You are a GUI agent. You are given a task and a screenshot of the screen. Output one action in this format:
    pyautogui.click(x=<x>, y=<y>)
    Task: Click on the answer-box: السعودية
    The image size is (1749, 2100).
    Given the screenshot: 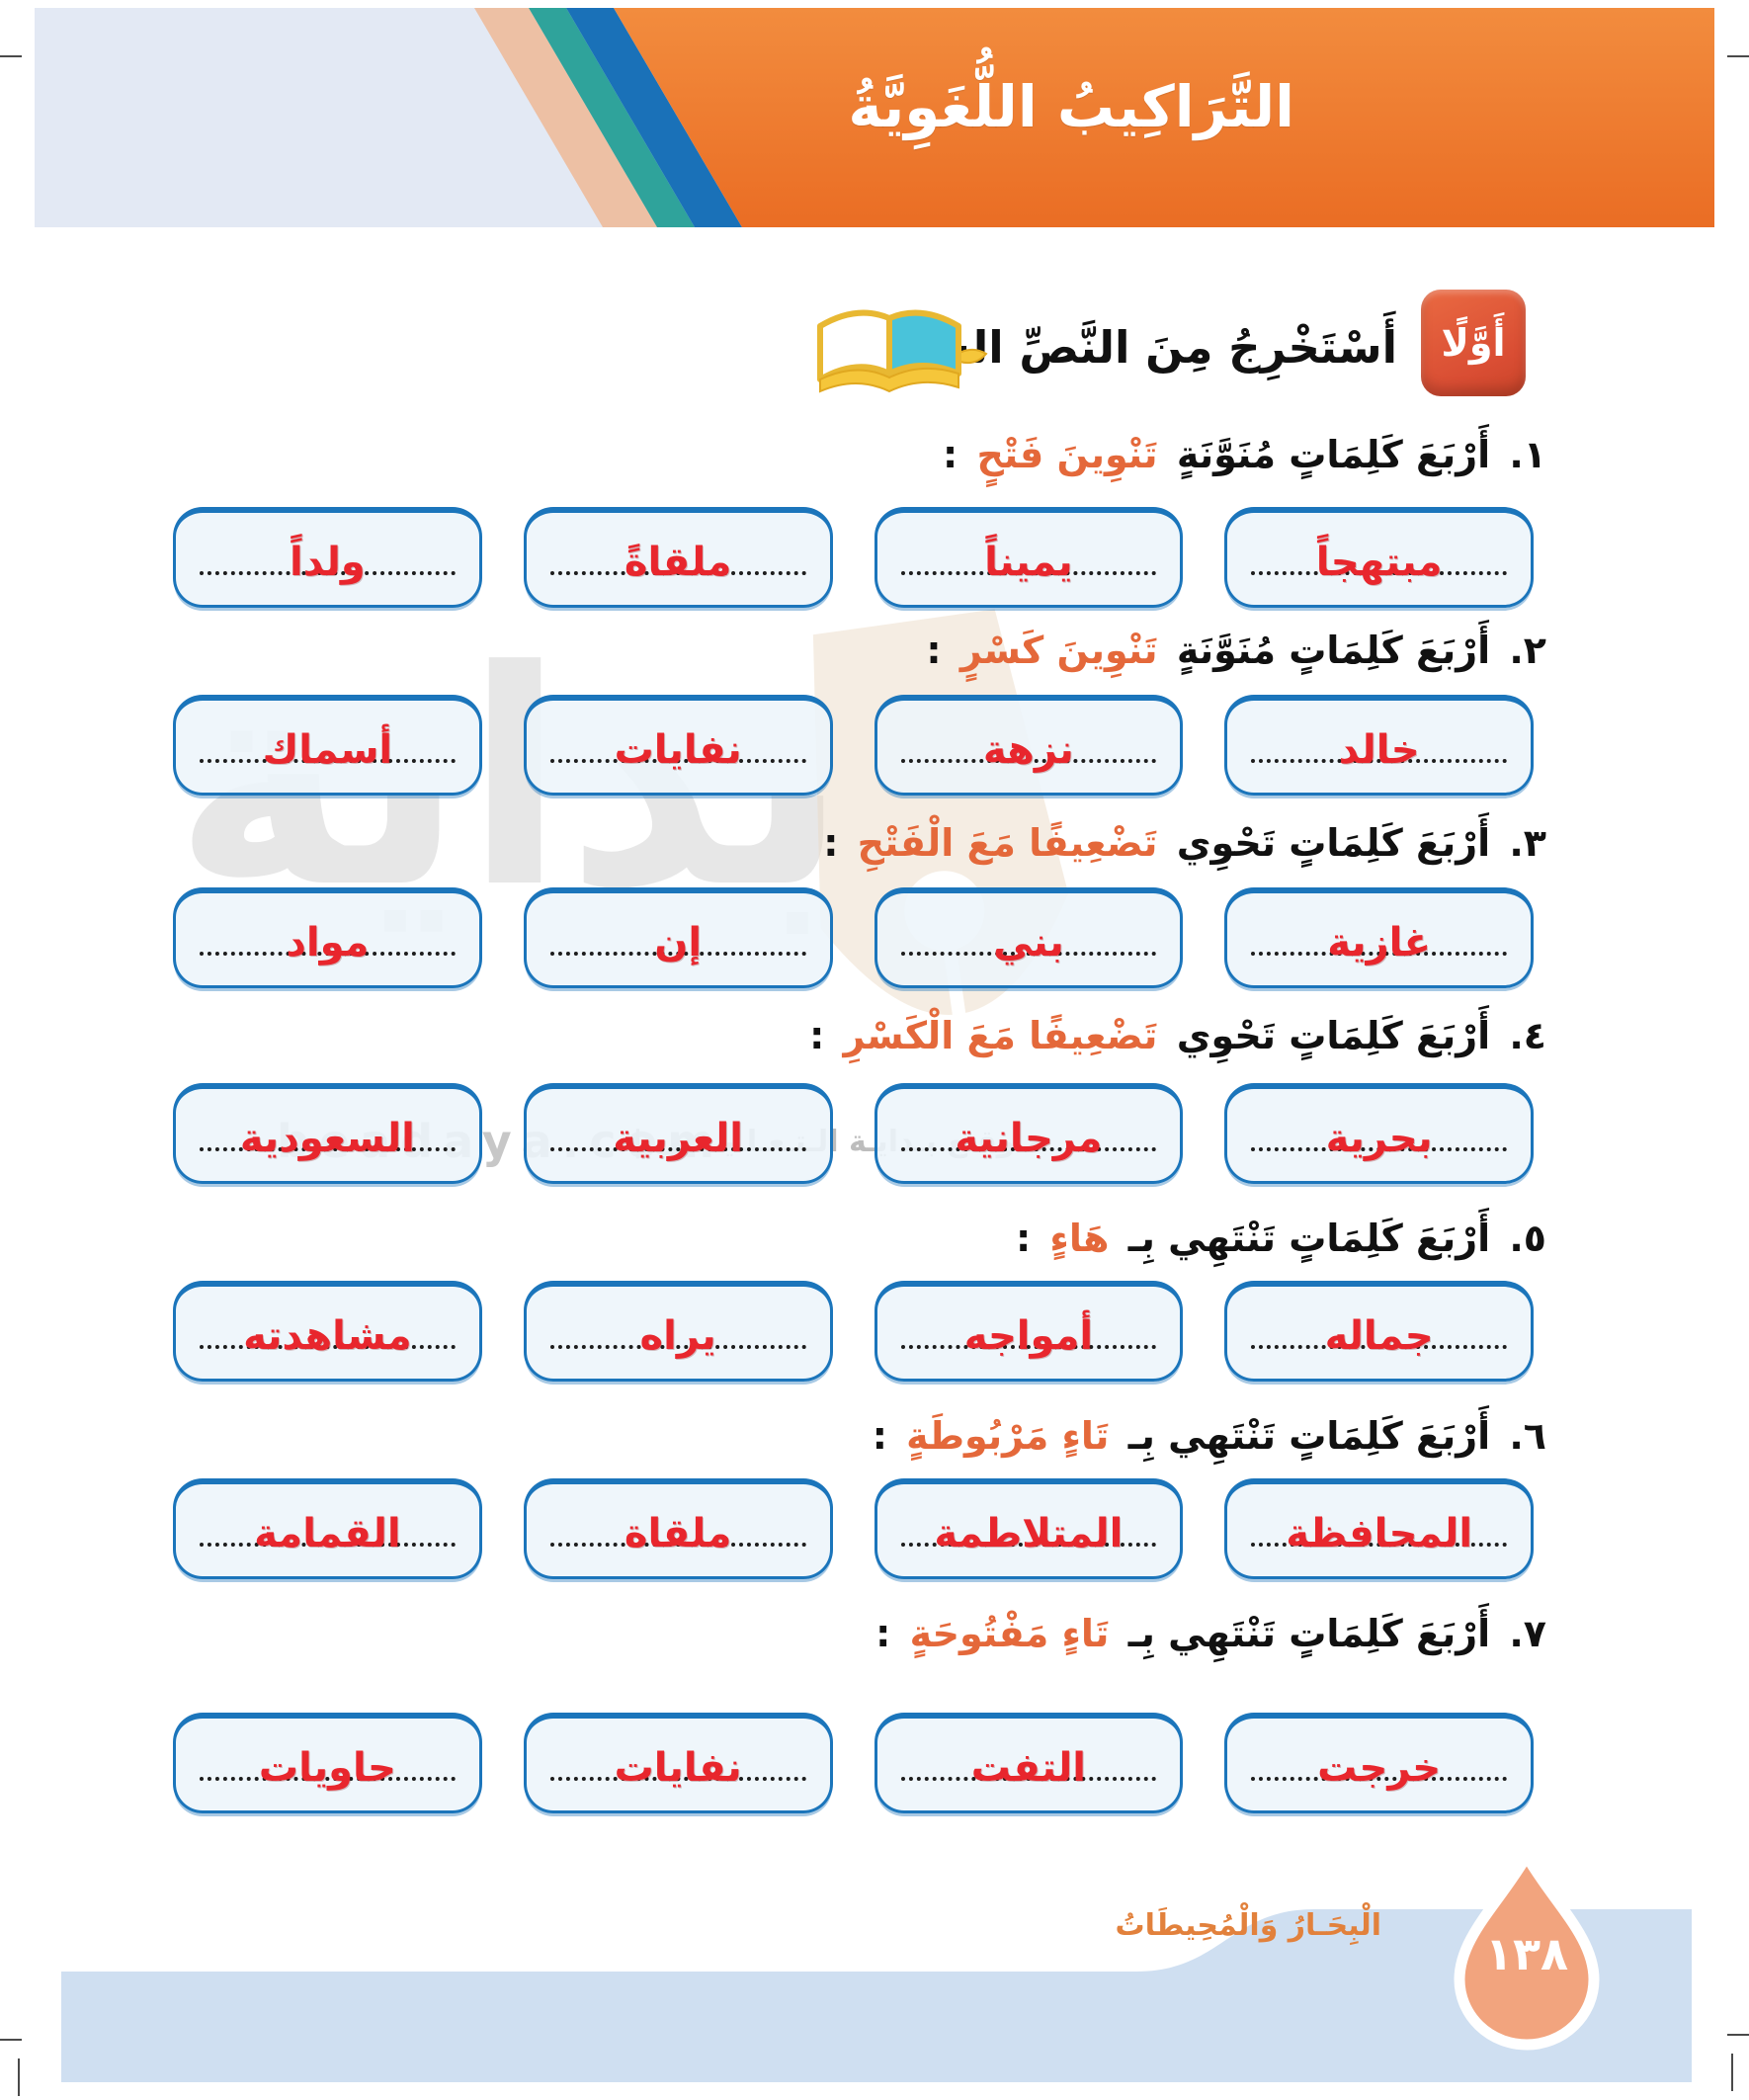 What is the action you would take?
    pyautogui.click(x=327, y=1133)
    